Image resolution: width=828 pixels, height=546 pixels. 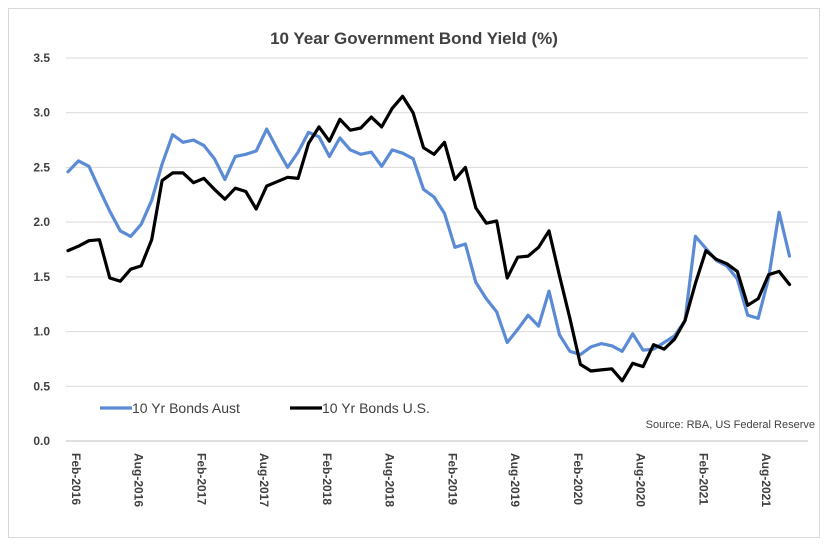 I want to click on legend-label: 10 Yr Bonds U.S., so click(x=376, y=408).